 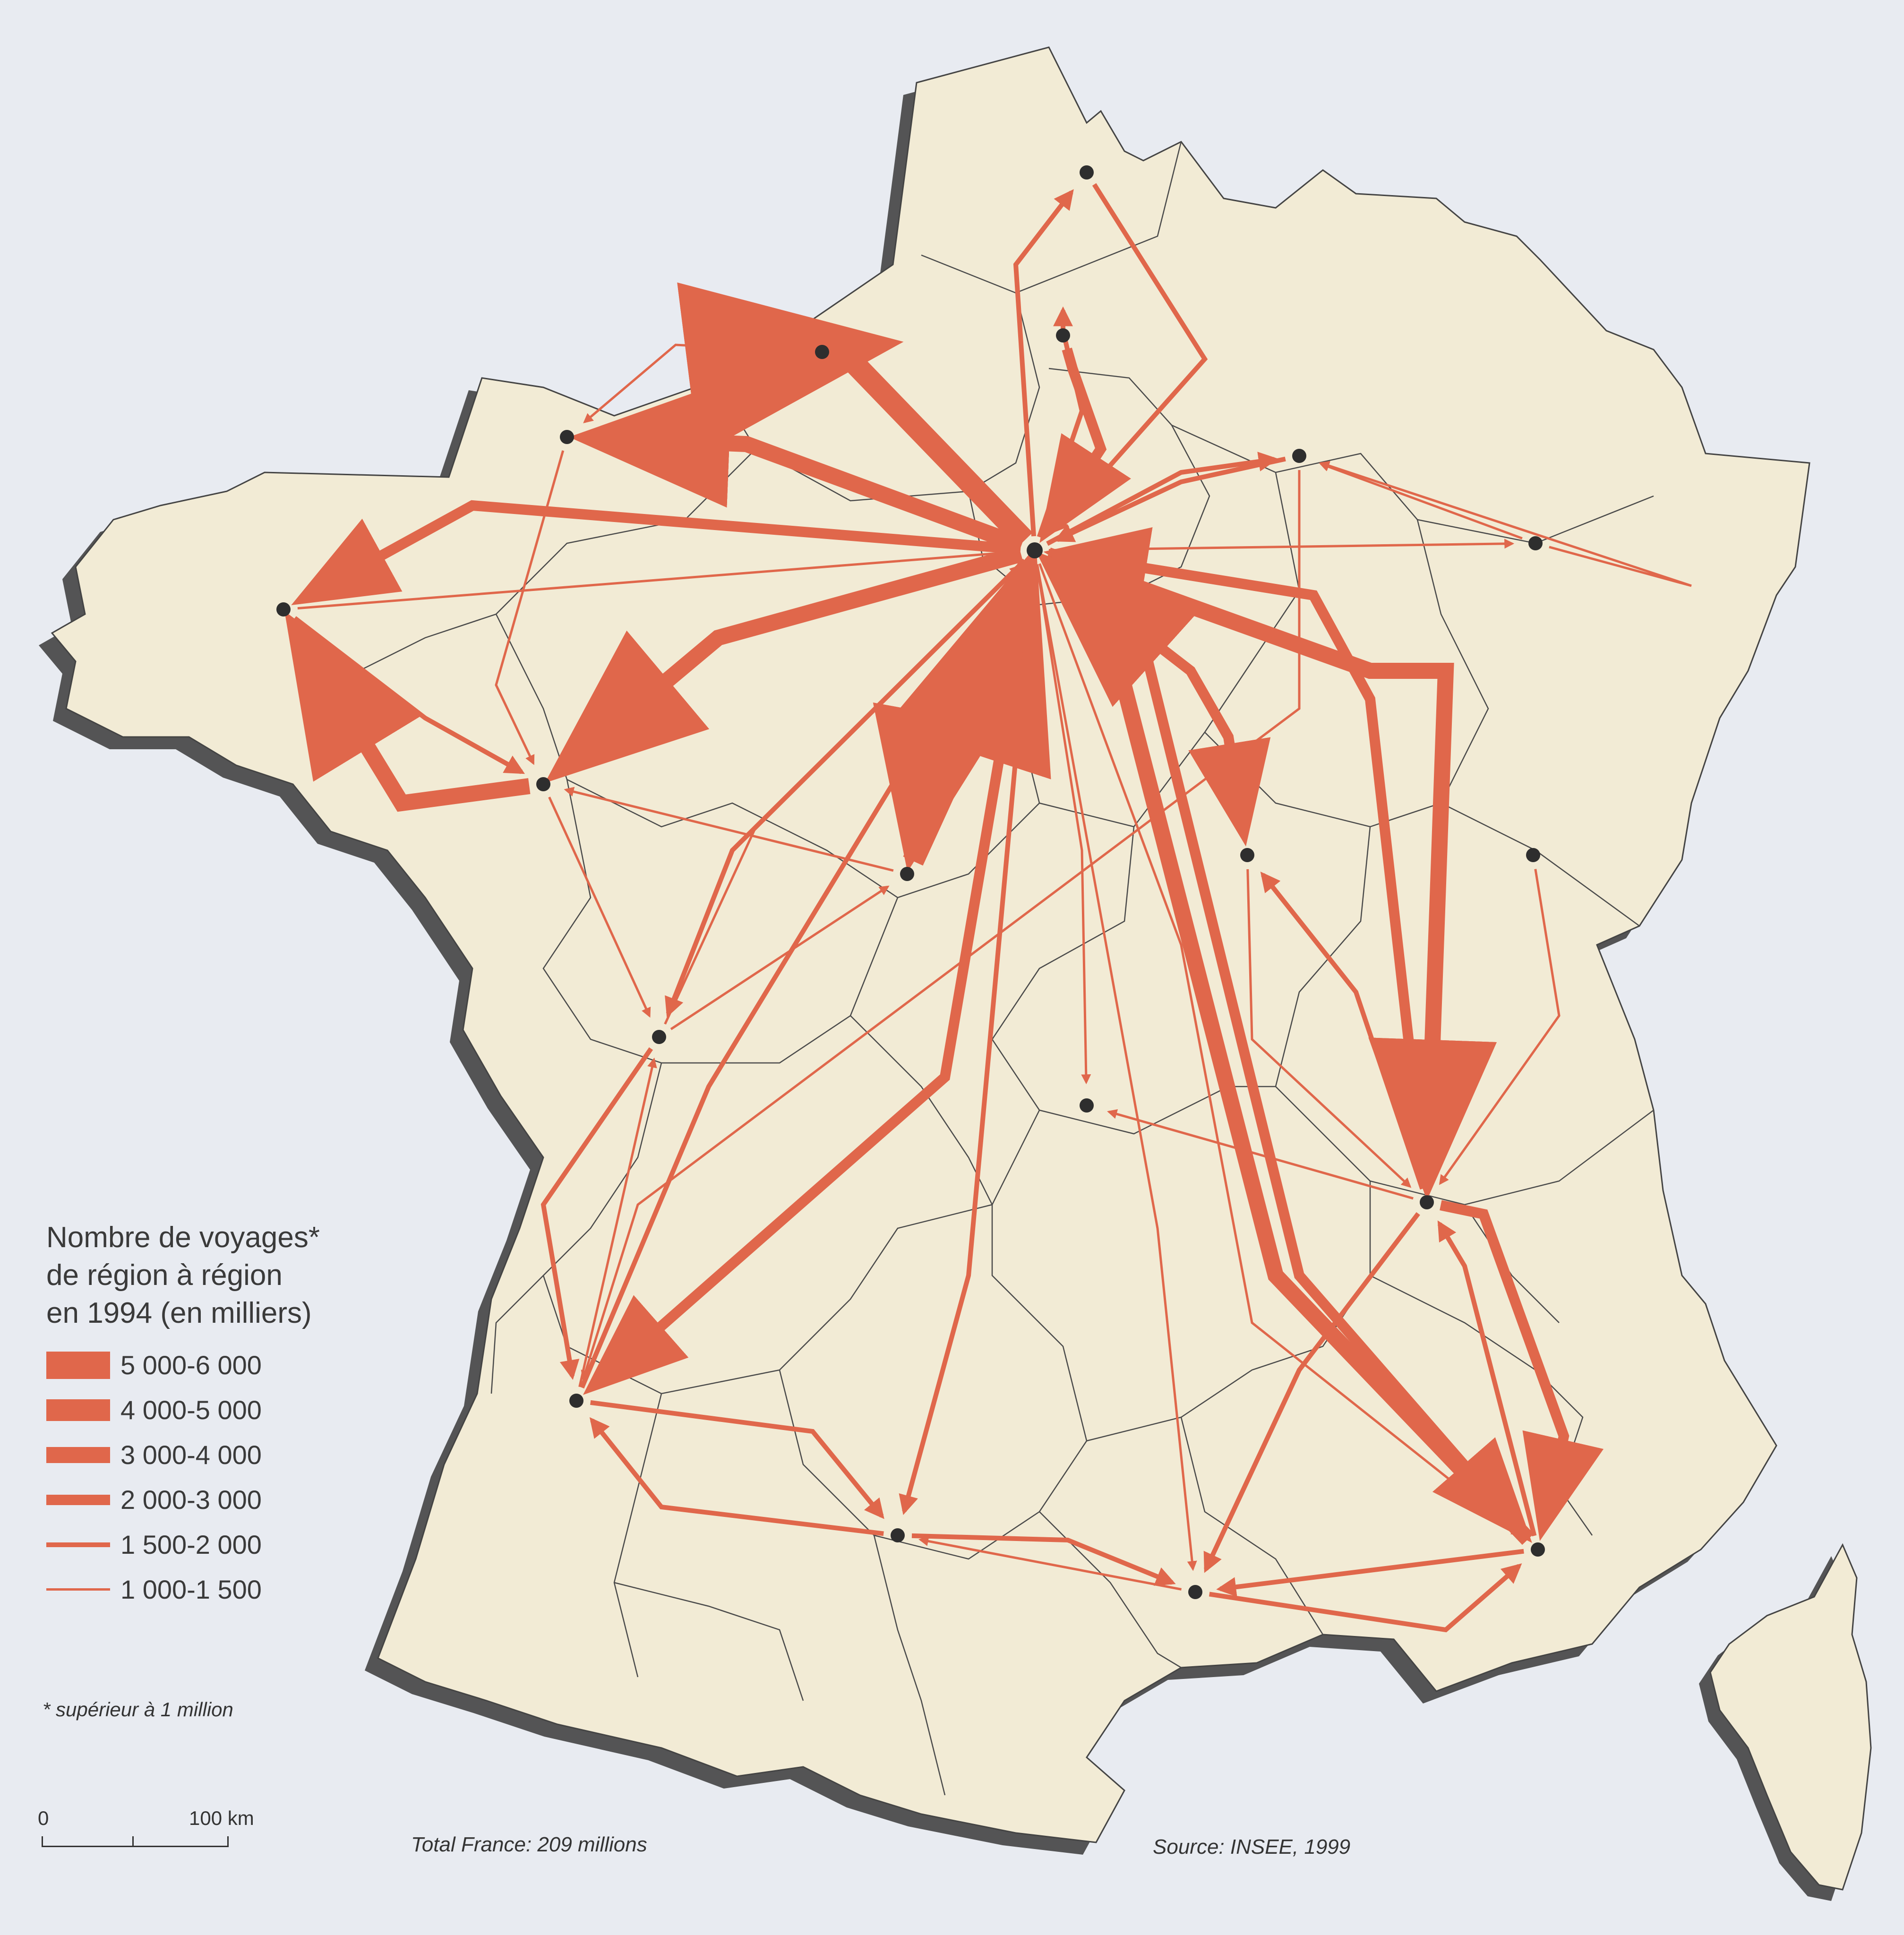 I want to click on scale-tick, so click(x=133, y=1841).